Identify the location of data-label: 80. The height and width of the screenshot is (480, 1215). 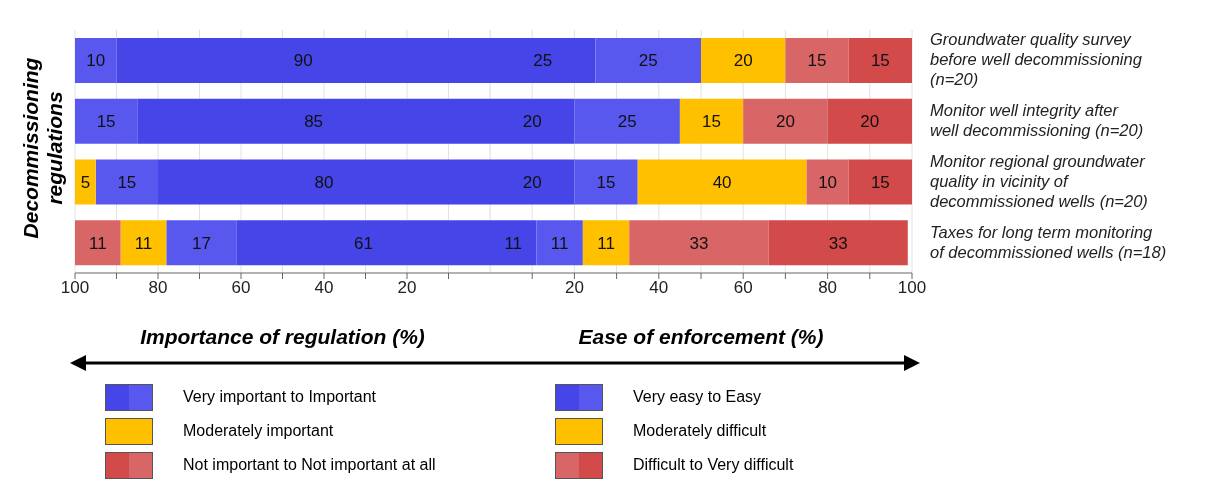
(324, 182).